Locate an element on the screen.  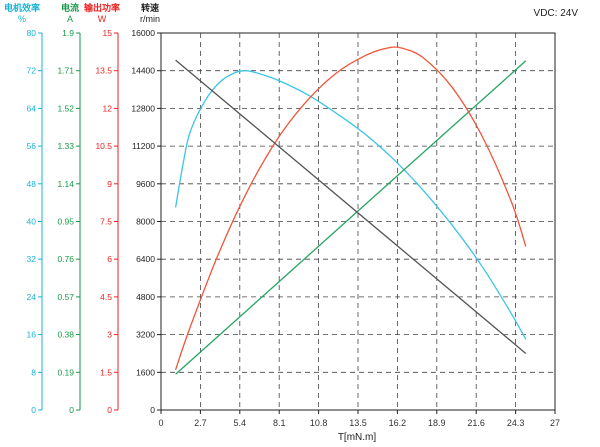
y-axis-unit: W is located at coordinates (102, 19).